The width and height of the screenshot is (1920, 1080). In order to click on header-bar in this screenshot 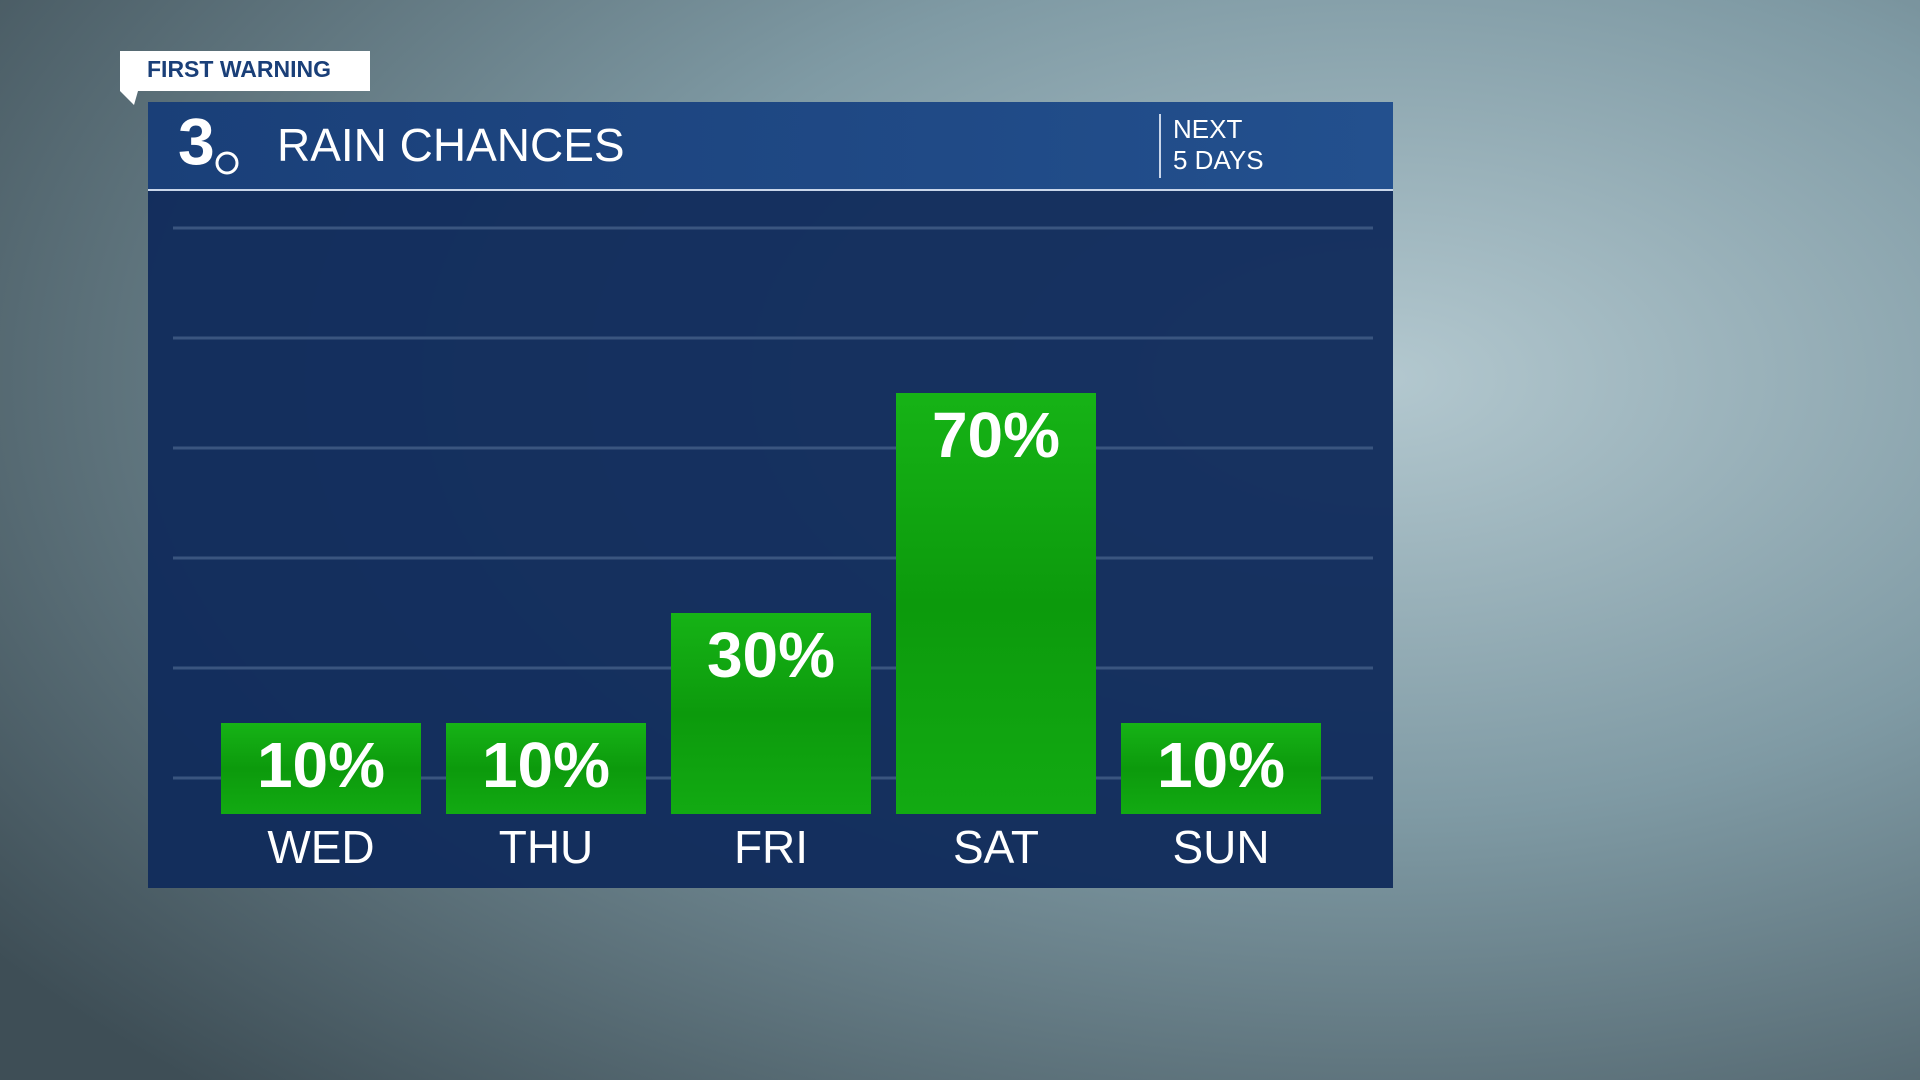, I will do `click(770, 146)`.